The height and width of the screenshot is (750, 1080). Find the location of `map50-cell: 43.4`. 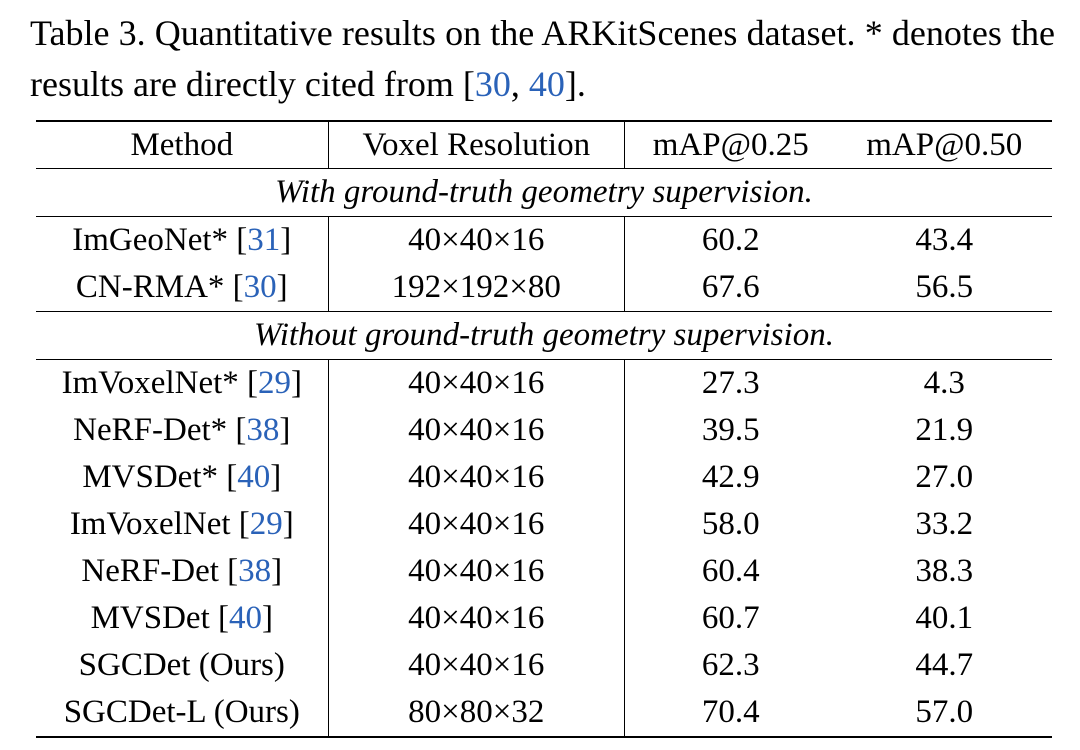

map50-cell: 43.4 is located at coordinates (944, 240).